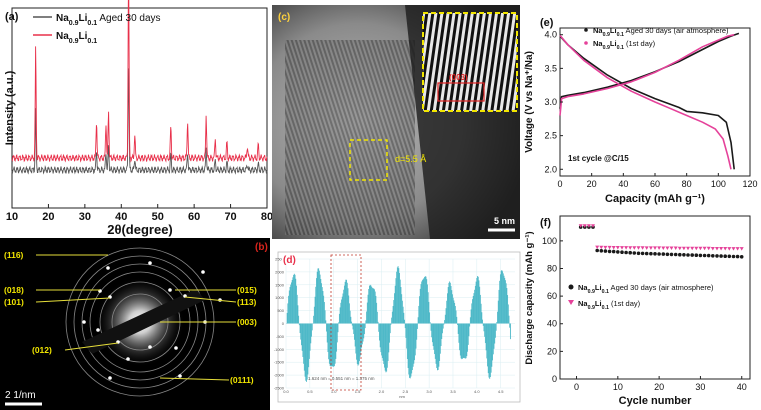 The height and width of the screenshot is (410, 761). Describe the element at coordinates (501, 391) in the screenshot. I see `x-tick-label: 4.5` at that location.